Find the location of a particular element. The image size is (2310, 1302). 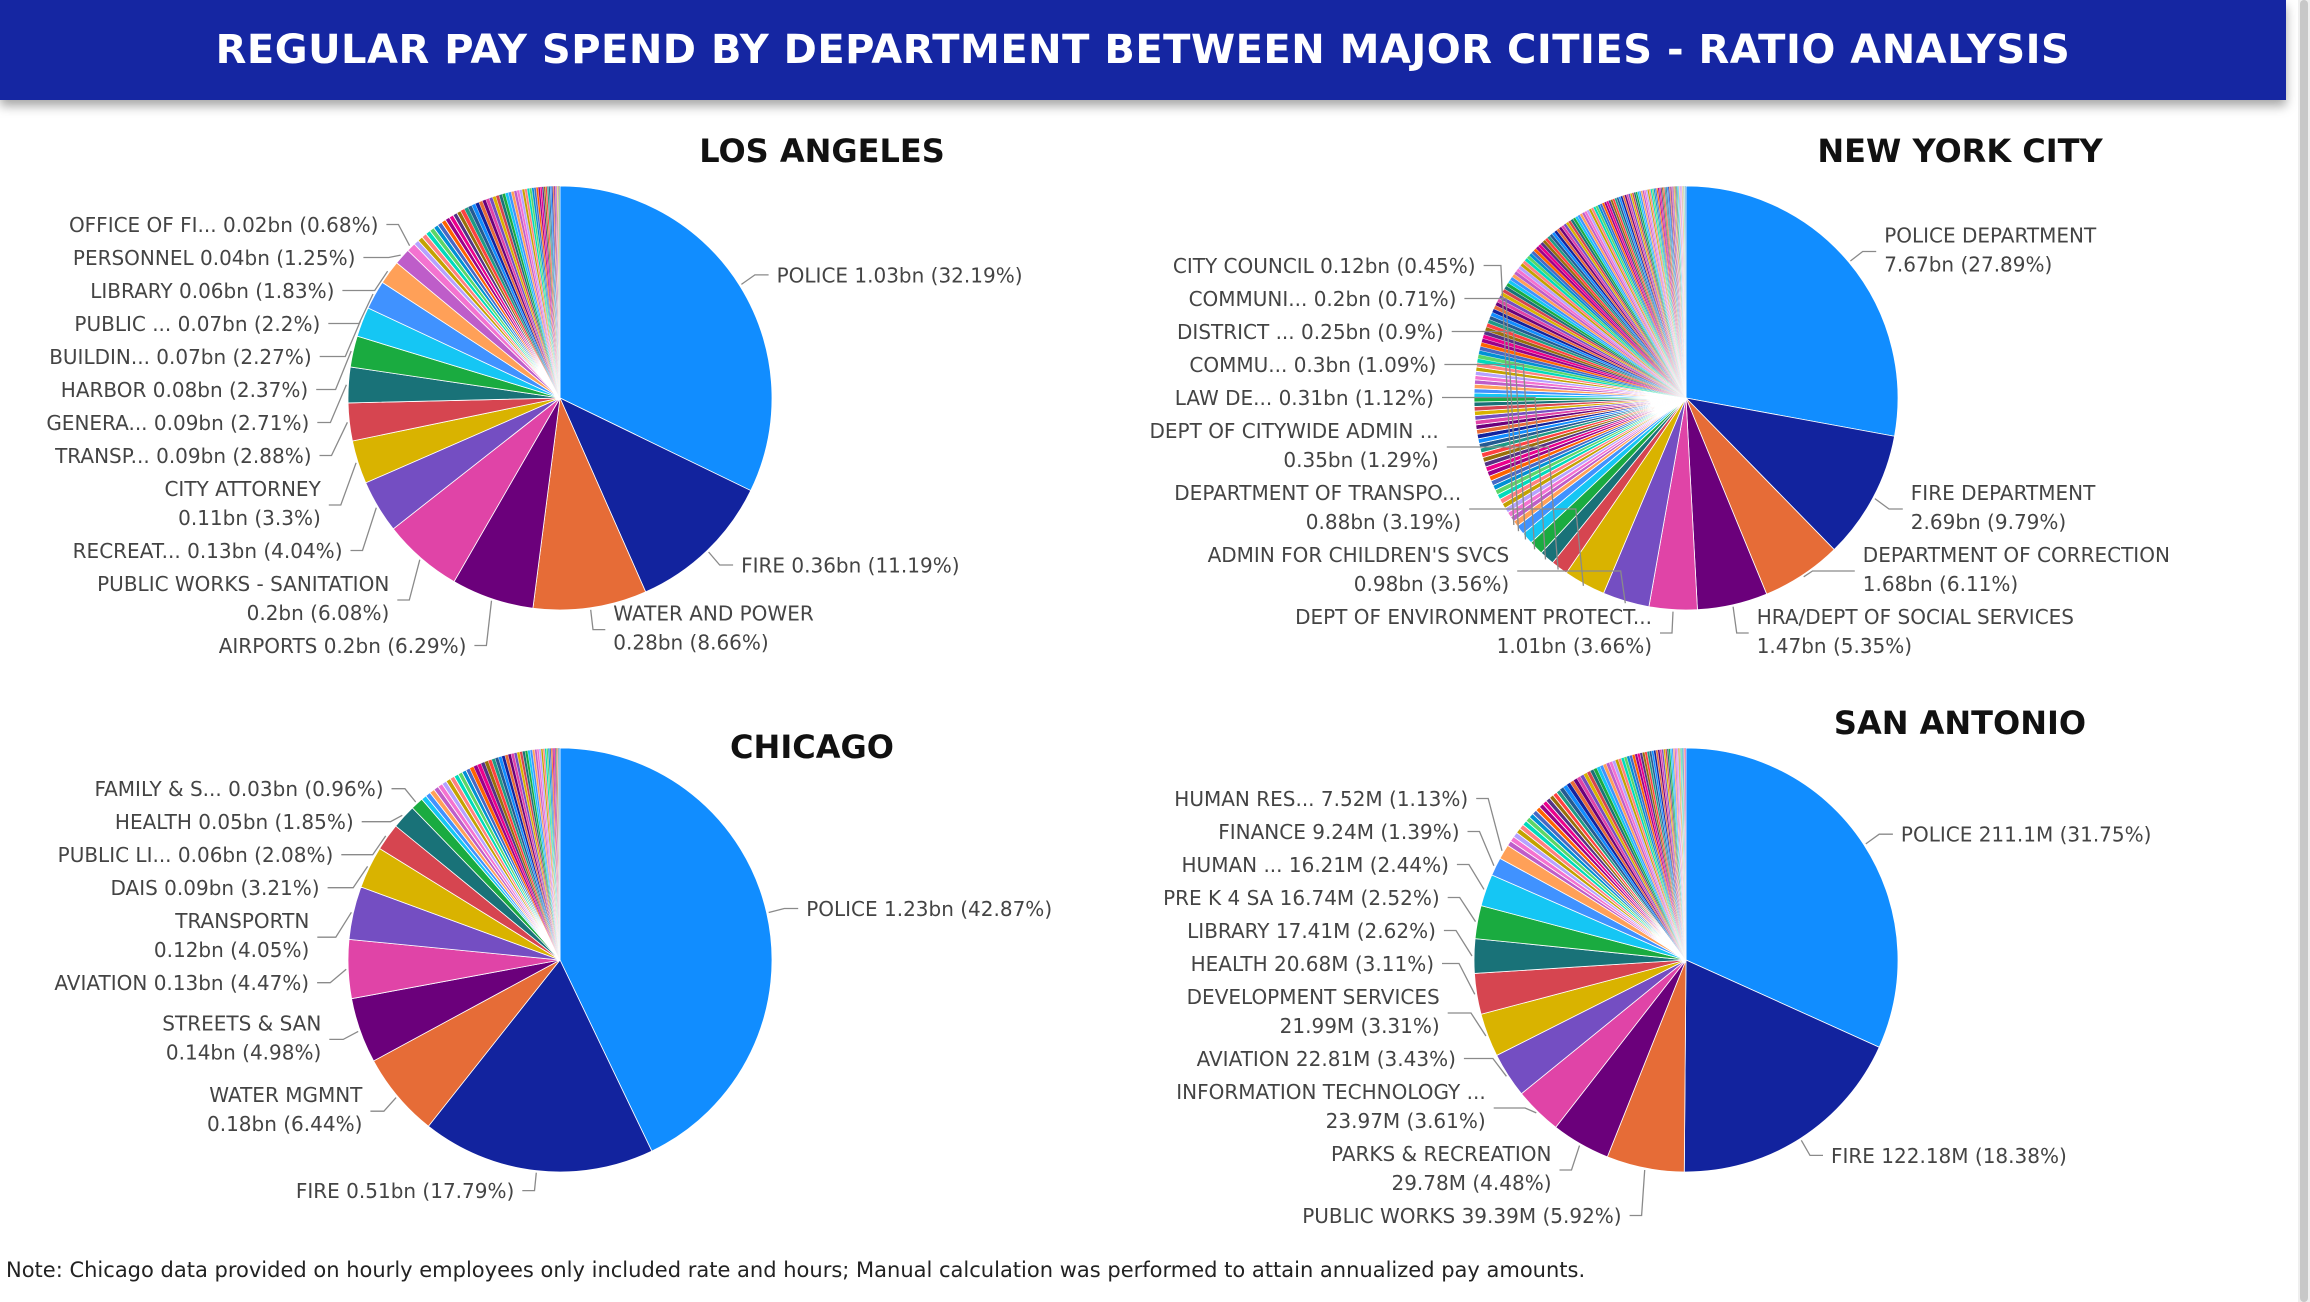

data-label: DEPARTMENT OF TRANSPO... 0.88bn (3.19%) is located at coordinates (1317, 507).